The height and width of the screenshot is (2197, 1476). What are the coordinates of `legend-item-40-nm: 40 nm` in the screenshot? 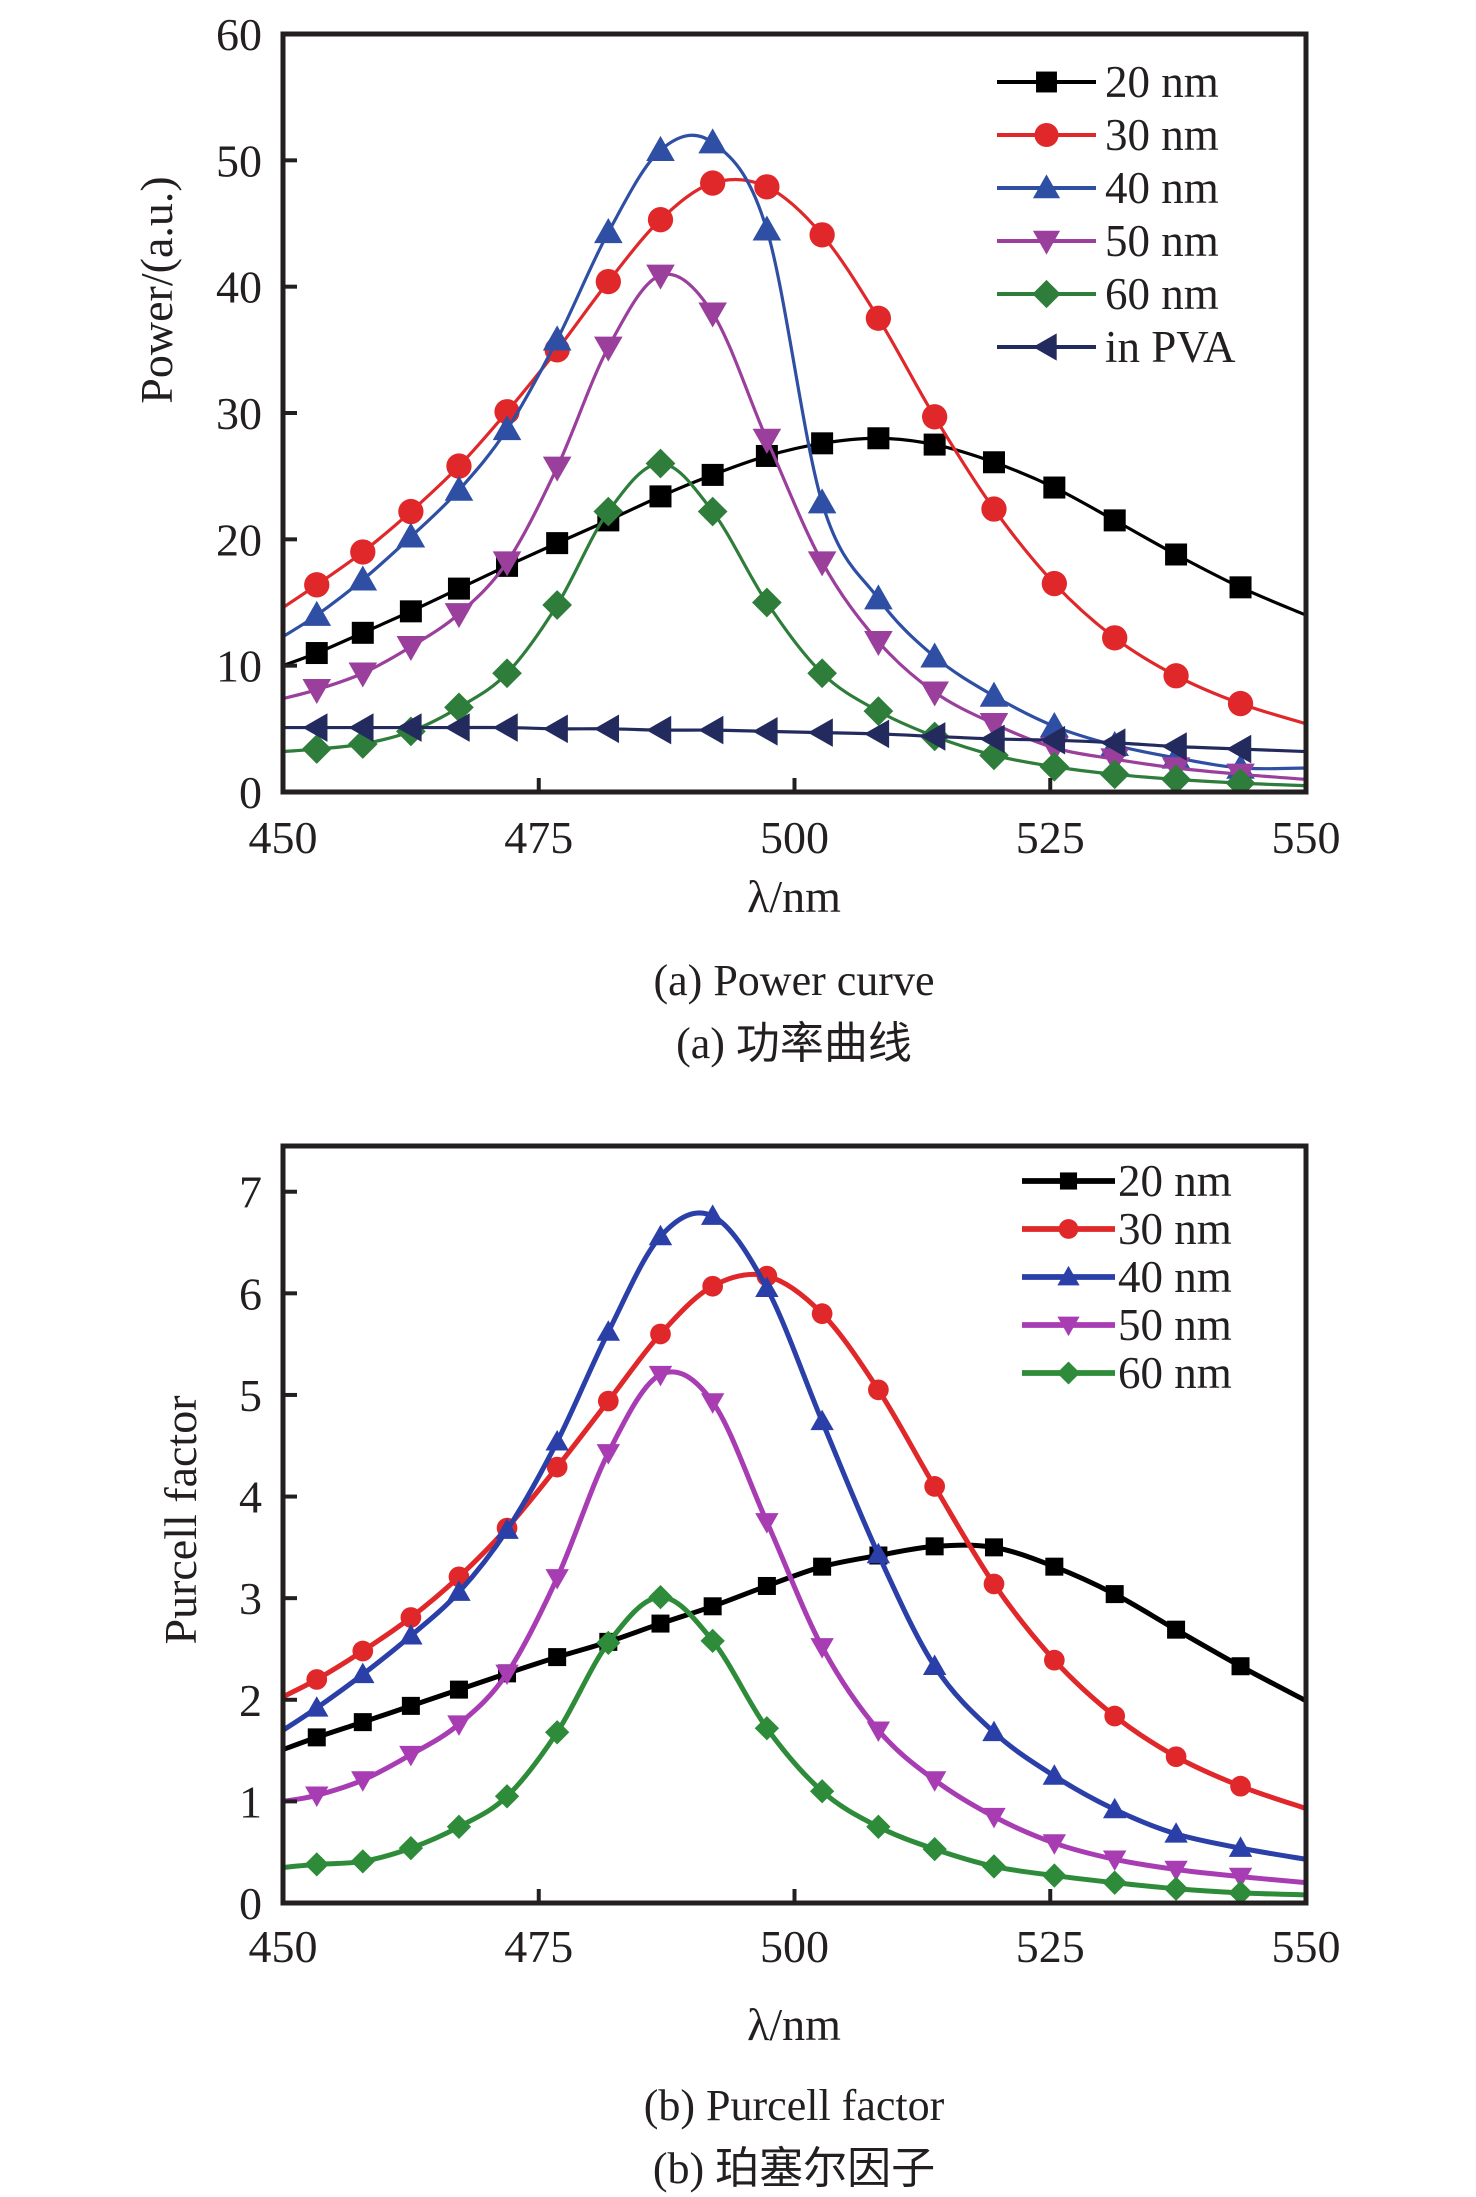 It's located at (1127, 1277).